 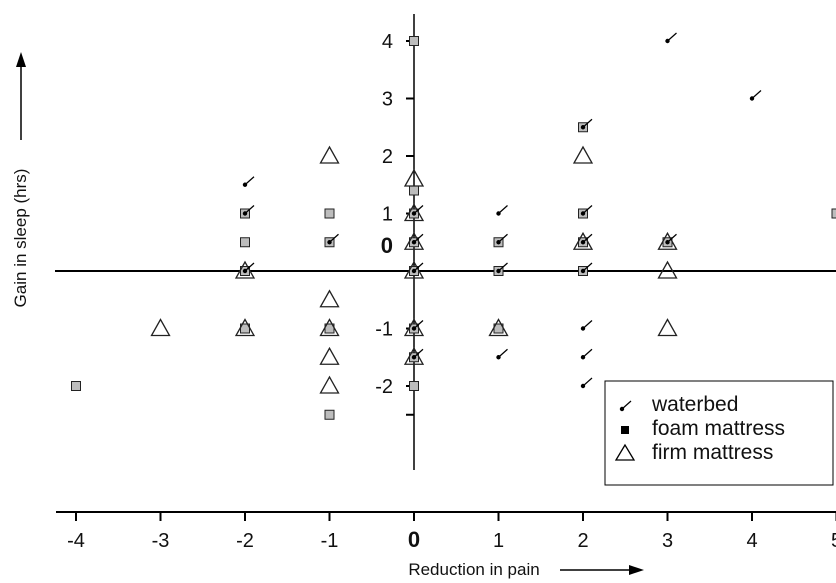 I want to click on x-tick-label: 2, so click(x=582, y=541).